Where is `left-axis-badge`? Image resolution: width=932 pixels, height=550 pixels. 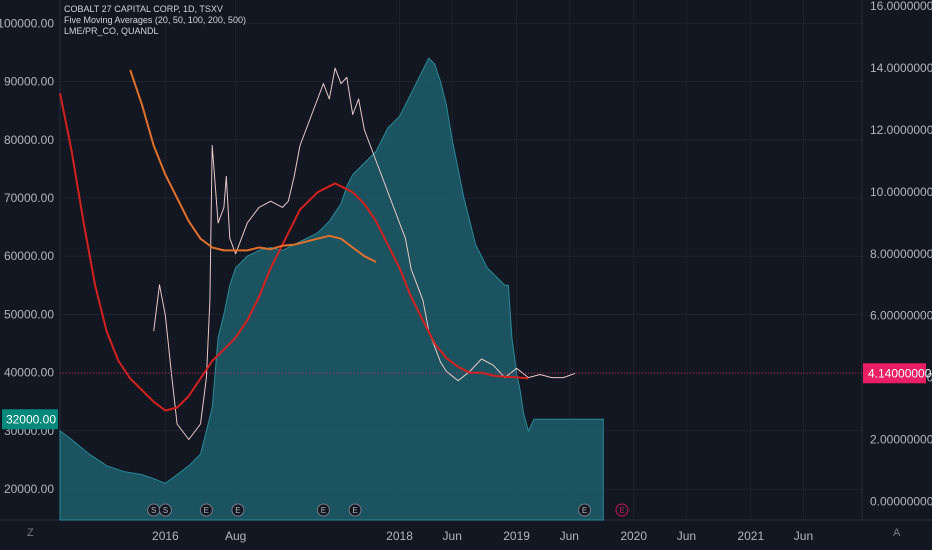
left-axis-badge is located at coordinates (30, 419).